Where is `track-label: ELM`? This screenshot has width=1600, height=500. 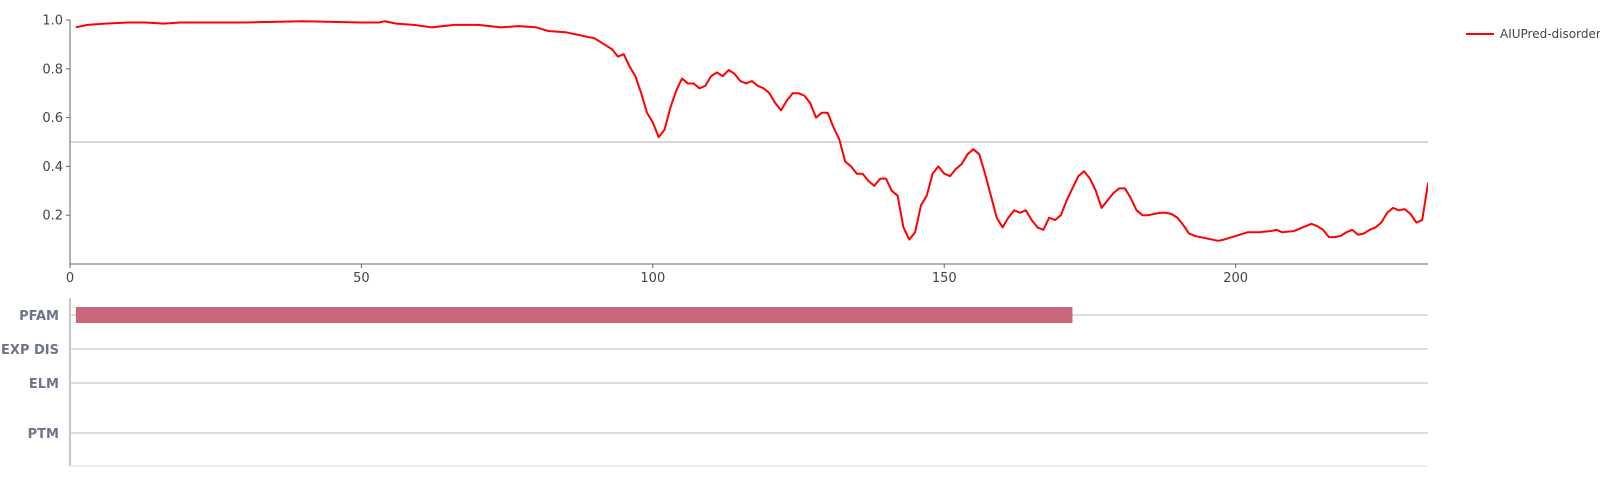
track-label: ELM is located at coordinates (44, 384).